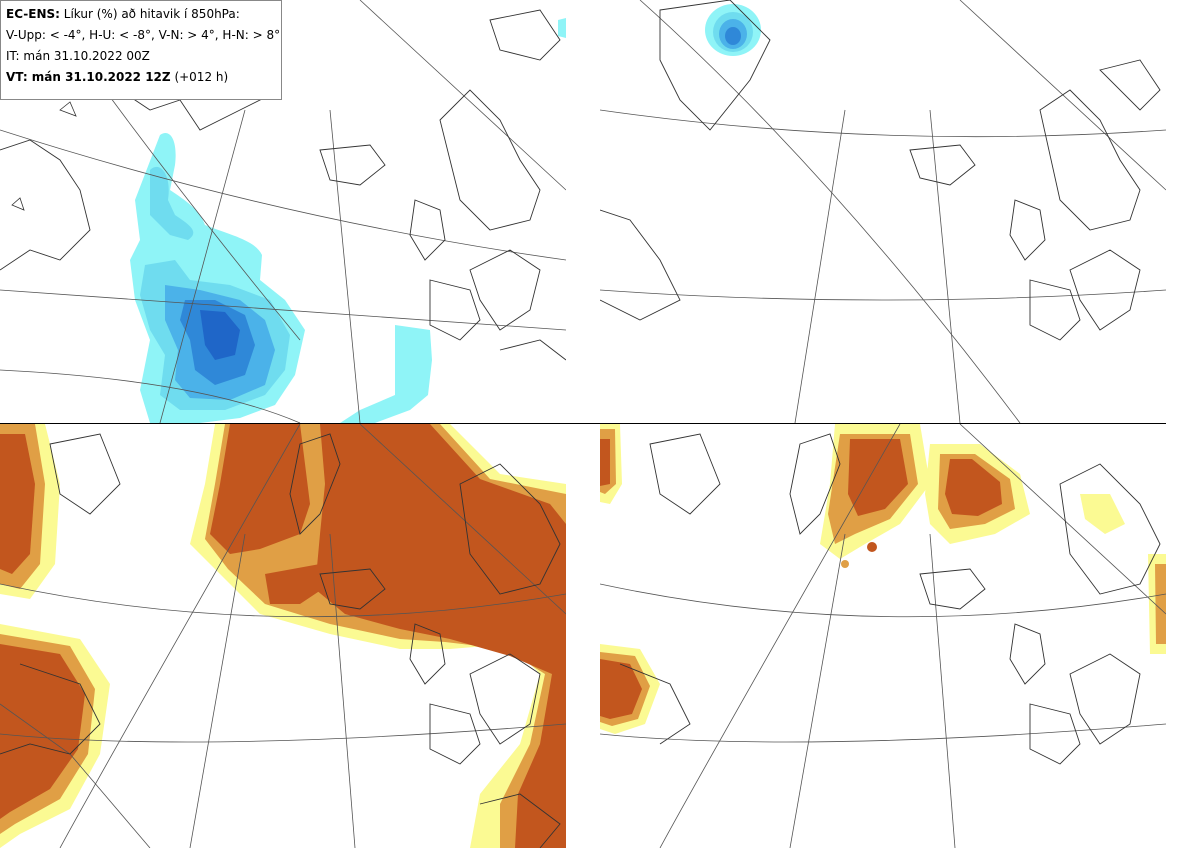 The image size is (1200, 848). Describe the element at coordinates (201, 77) in the screenshot. I see `forecast-offset: (+012 h)` at that location.